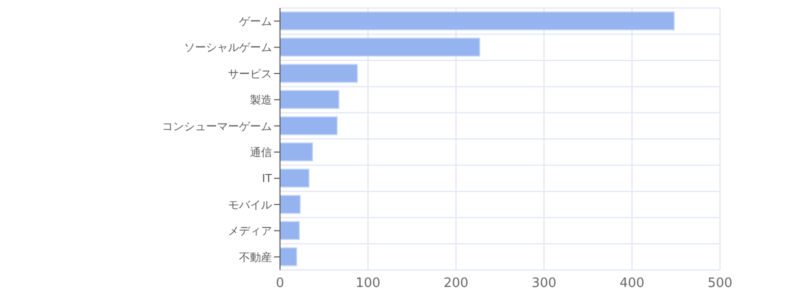 The height and width of the screenshot is (300, 800). Describe the element at coordinates (217, 126) in the screenshot. I see `y-tick-label: コンシューマーゲーム` at that location.